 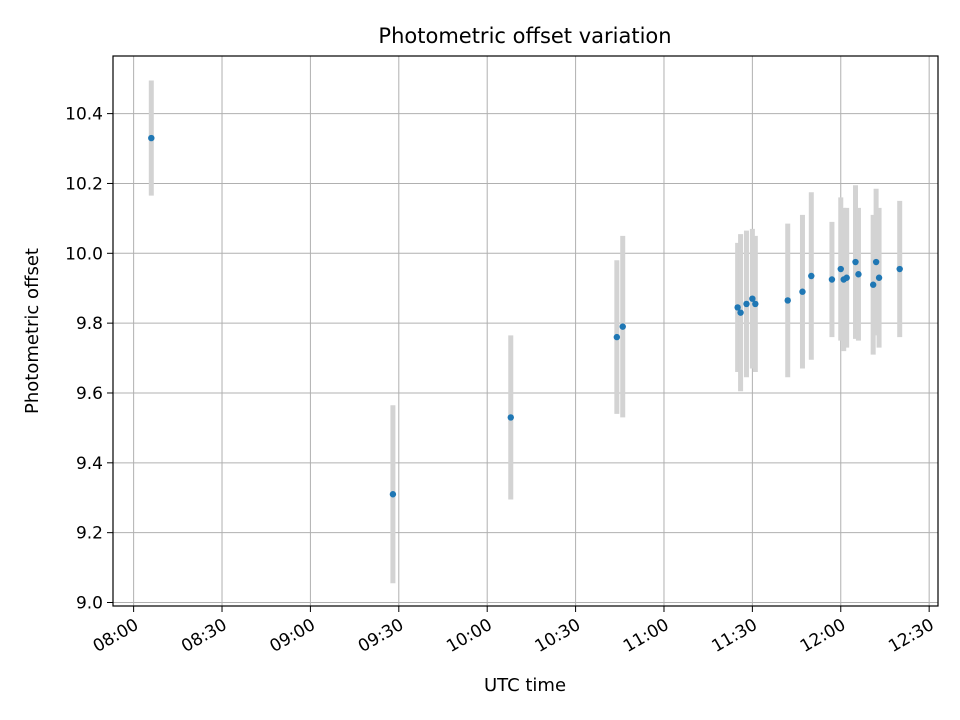 What do you see at coordinates (525, 685) in the screenshot?
I see `x-axis-label: UTC time` at bounding box center [525, 685].